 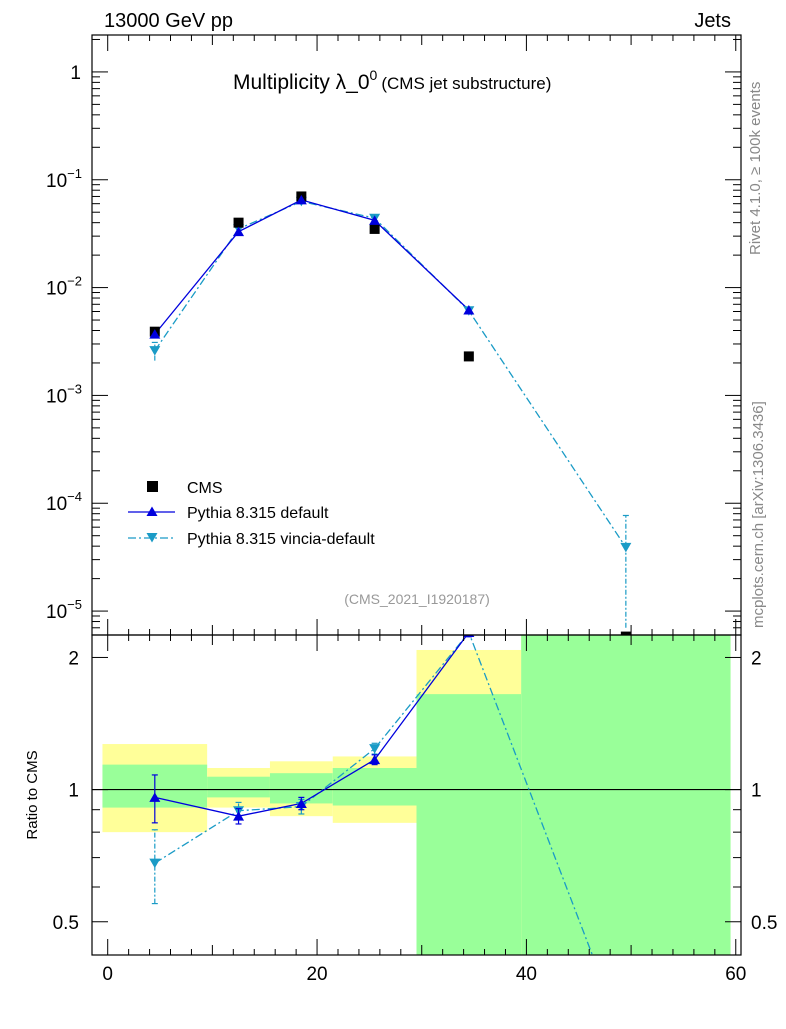 I want to click on series-line-pythia-default, so click(x=312, y=267).